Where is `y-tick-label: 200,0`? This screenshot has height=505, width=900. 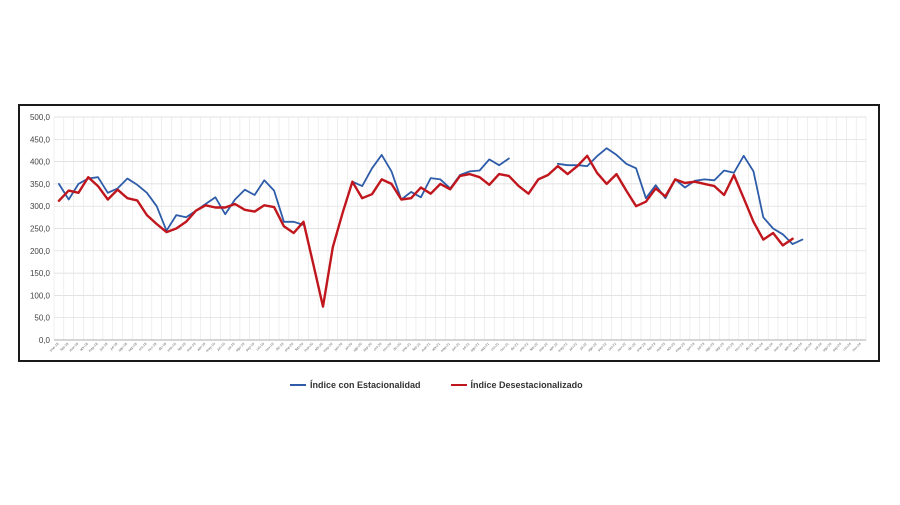 y-tick-label: 200,0 is located at coordinates (40, 251).